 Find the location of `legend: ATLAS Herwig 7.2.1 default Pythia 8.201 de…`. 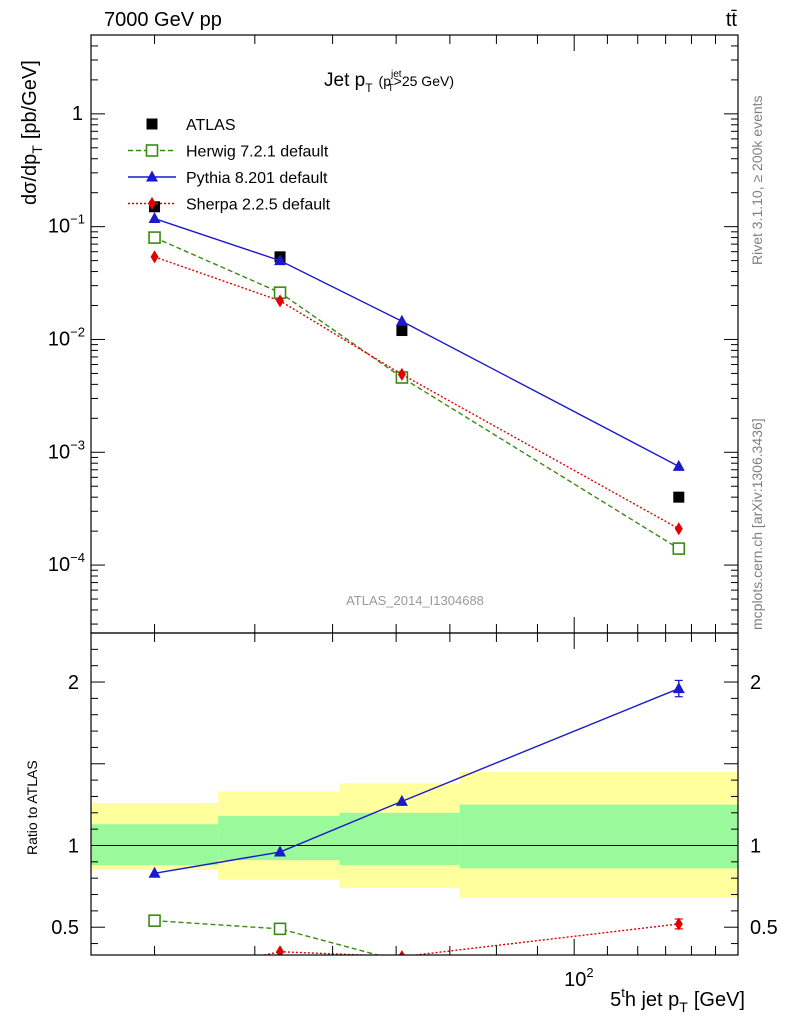

legend: ATLAS Herwig 7.2.1 default Pythia 8.201 de… is located at coordinates (229, 165).